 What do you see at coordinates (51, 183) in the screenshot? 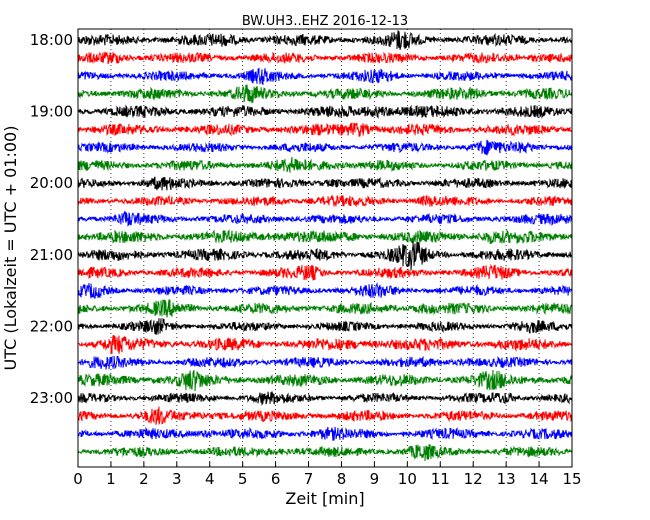
I see `y-tick-label: 20:00` at bounding box center [51, 183].